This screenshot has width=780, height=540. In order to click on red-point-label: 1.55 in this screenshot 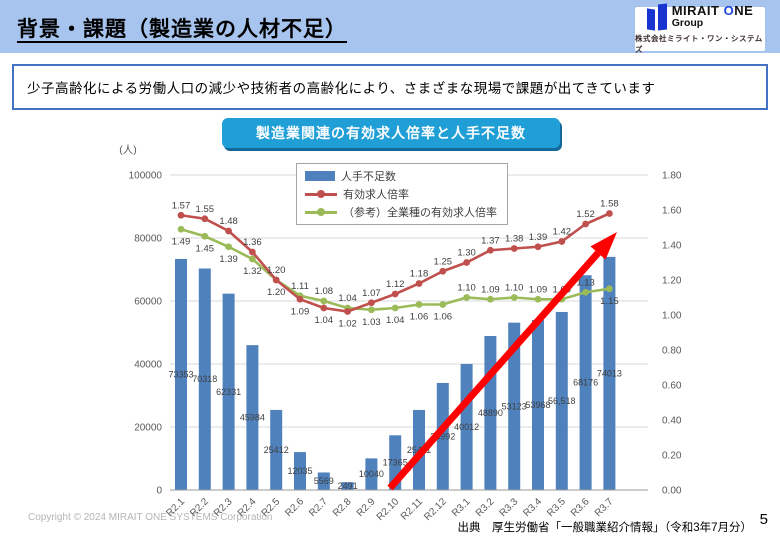, I will do `click(205, 209)`.